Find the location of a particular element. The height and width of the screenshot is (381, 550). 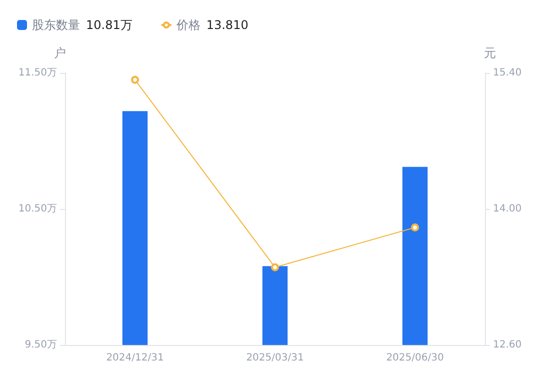

x-tick-label: 2024/12/31 is located at coordinates (135, 358).